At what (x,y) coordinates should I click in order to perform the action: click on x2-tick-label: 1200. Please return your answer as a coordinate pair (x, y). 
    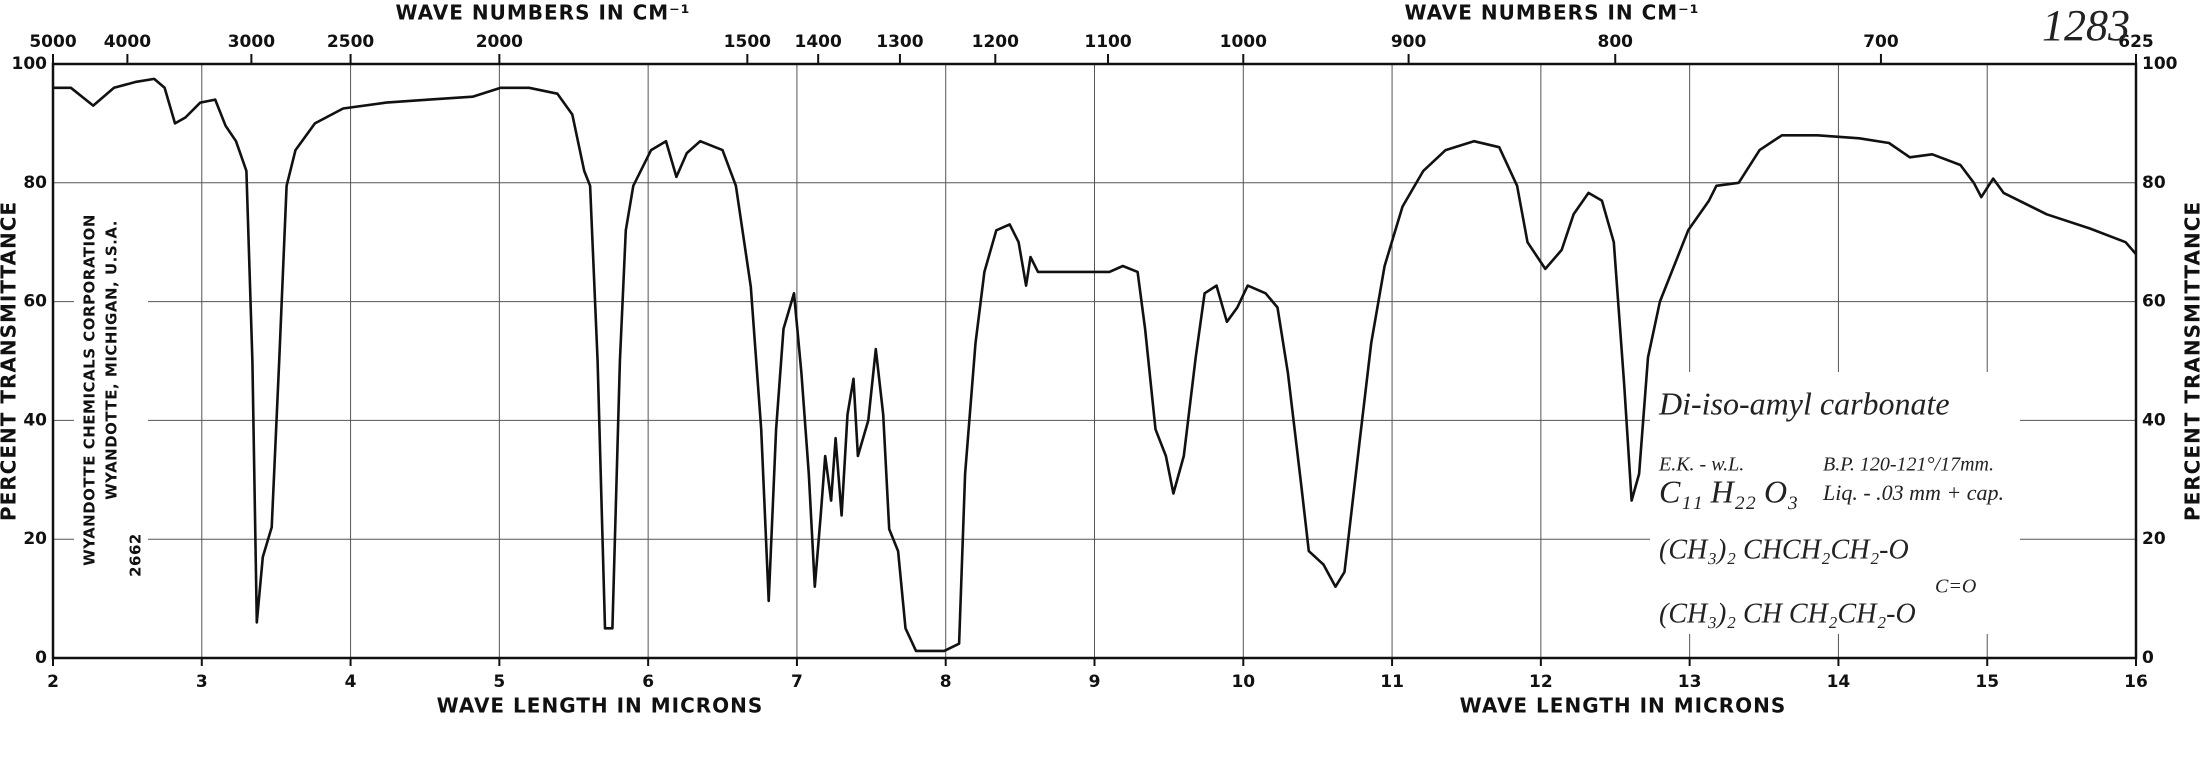
    Looking at the image, I should click on (995, 42).